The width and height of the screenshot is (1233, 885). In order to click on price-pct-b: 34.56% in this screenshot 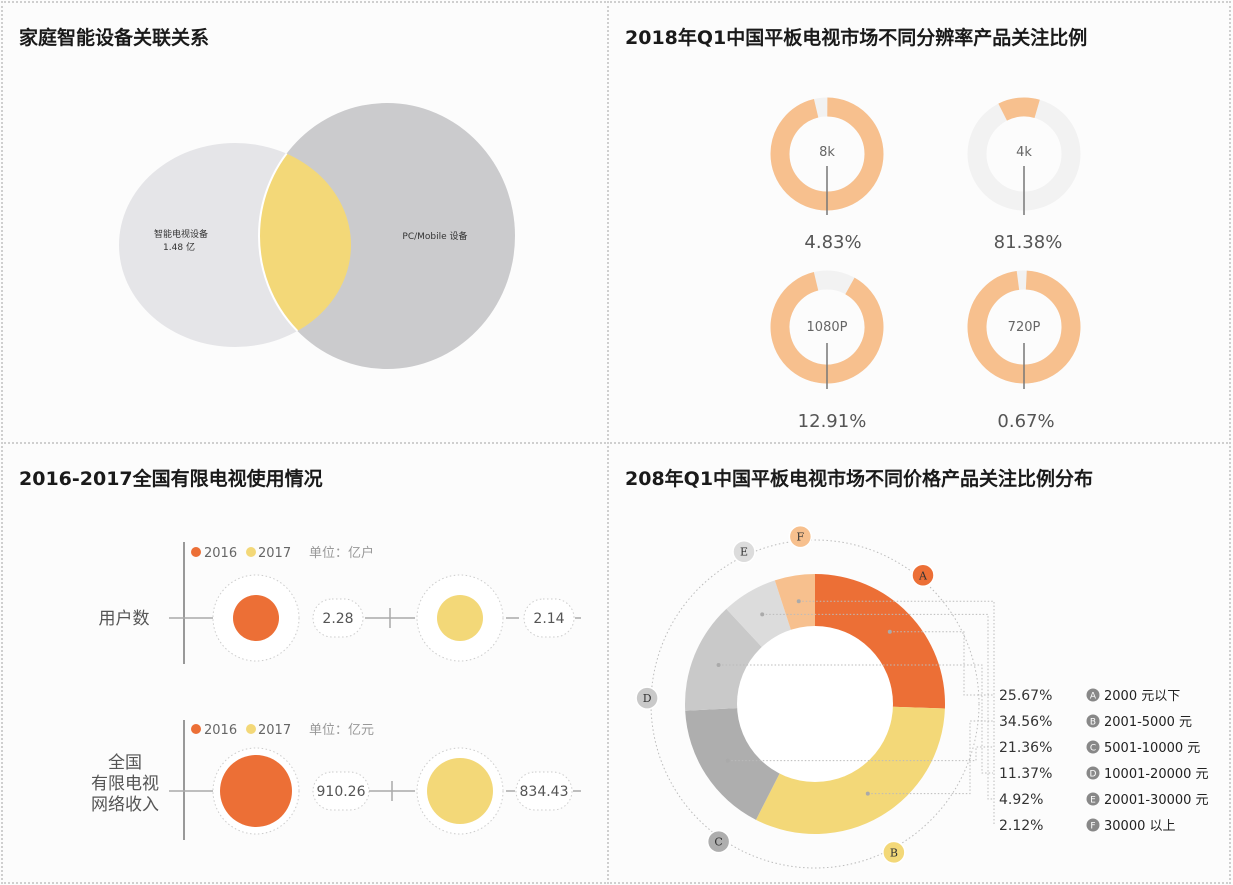, I will do `click(1025, 722)`.